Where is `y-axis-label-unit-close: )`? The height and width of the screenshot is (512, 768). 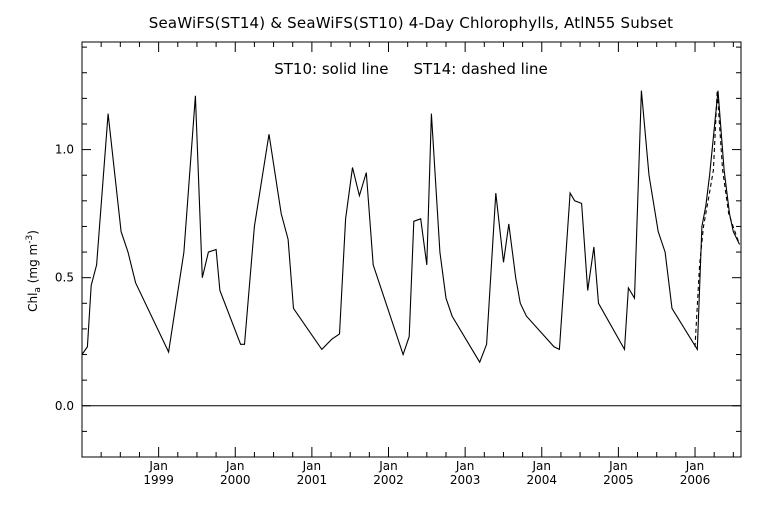 y-axis-label-unit-close: ) is located at coordinates (33, 232).